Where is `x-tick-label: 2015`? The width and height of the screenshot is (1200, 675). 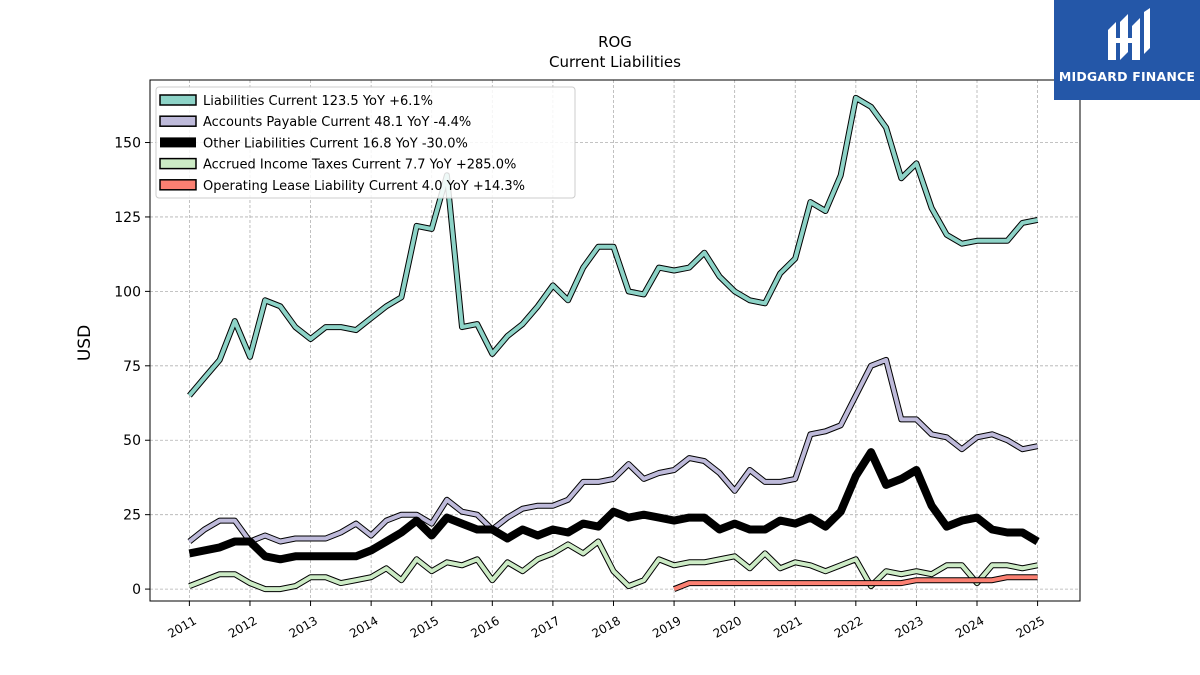 x-tick-label: 2015 is located at coordinates (424, 626).